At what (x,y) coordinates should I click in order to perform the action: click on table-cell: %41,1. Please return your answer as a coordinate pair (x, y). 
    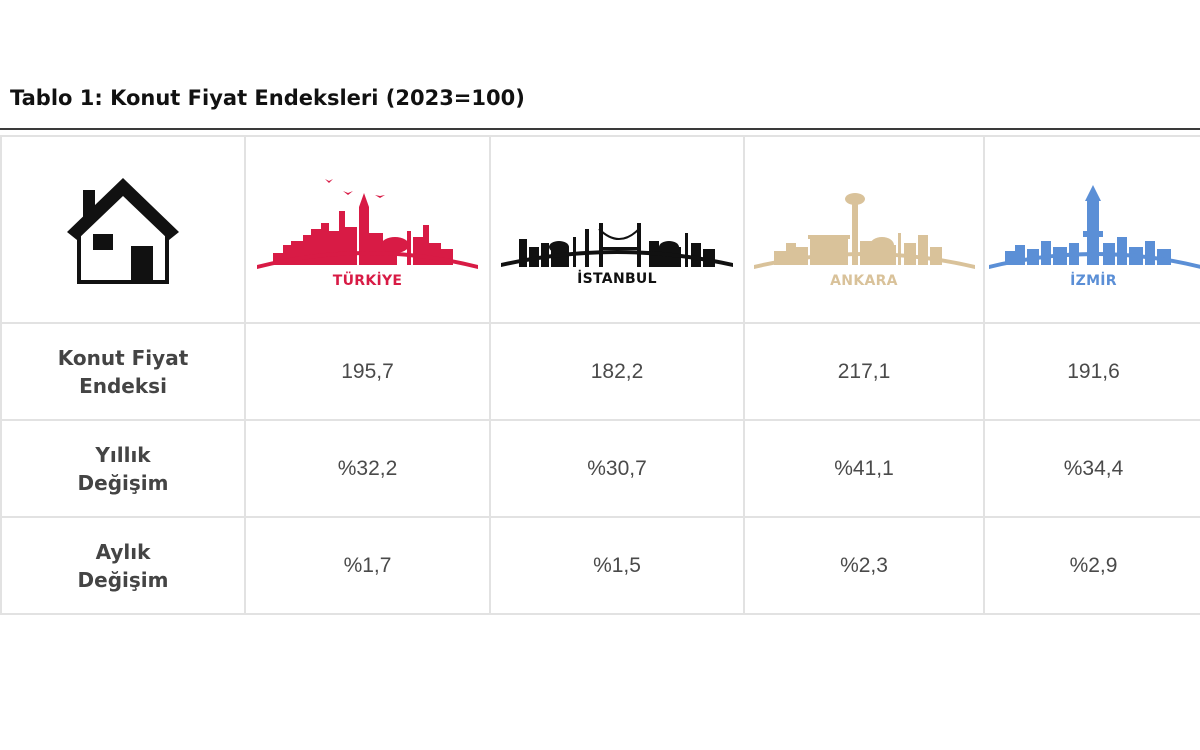
    Looking at the image, I should click on (864, 468).